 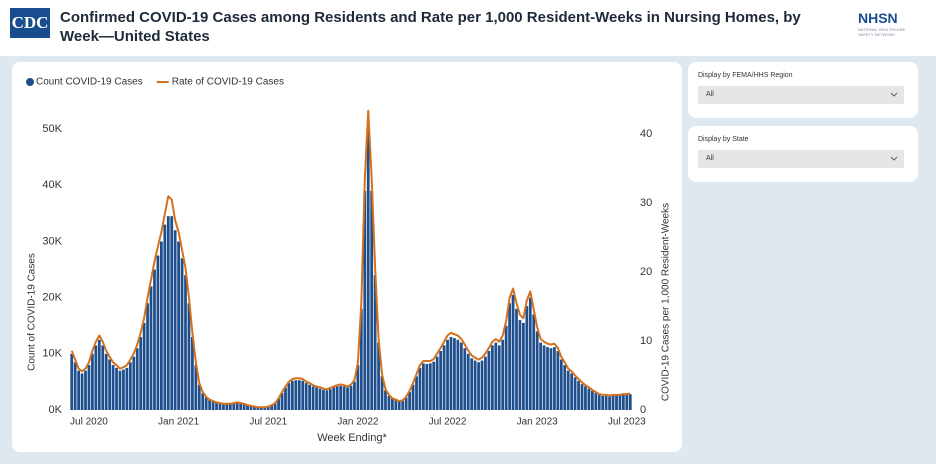 I want to click on y2-tick-label: 30, so click(x=646, y=203).